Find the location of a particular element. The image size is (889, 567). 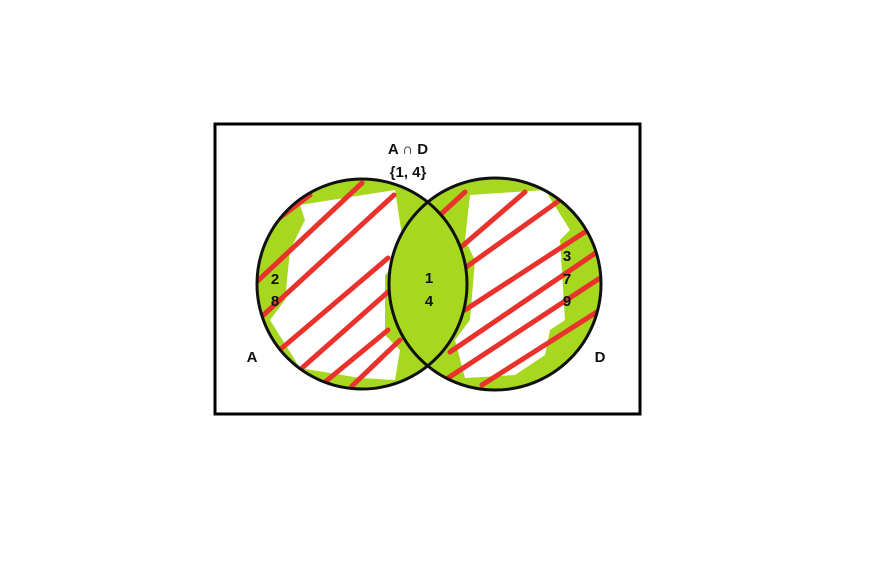

set-a-element: 8 is located at coordinates (275, 301).